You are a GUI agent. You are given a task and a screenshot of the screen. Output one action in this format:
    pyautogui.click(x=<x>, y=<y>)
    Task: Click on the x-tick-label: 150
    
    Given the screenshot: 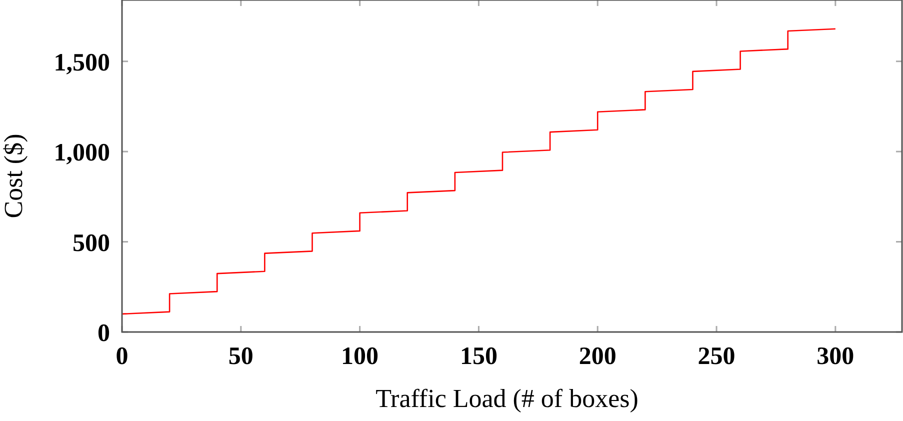 What is the action you would take?
    pyautogui.click(x=479, y=356)
    